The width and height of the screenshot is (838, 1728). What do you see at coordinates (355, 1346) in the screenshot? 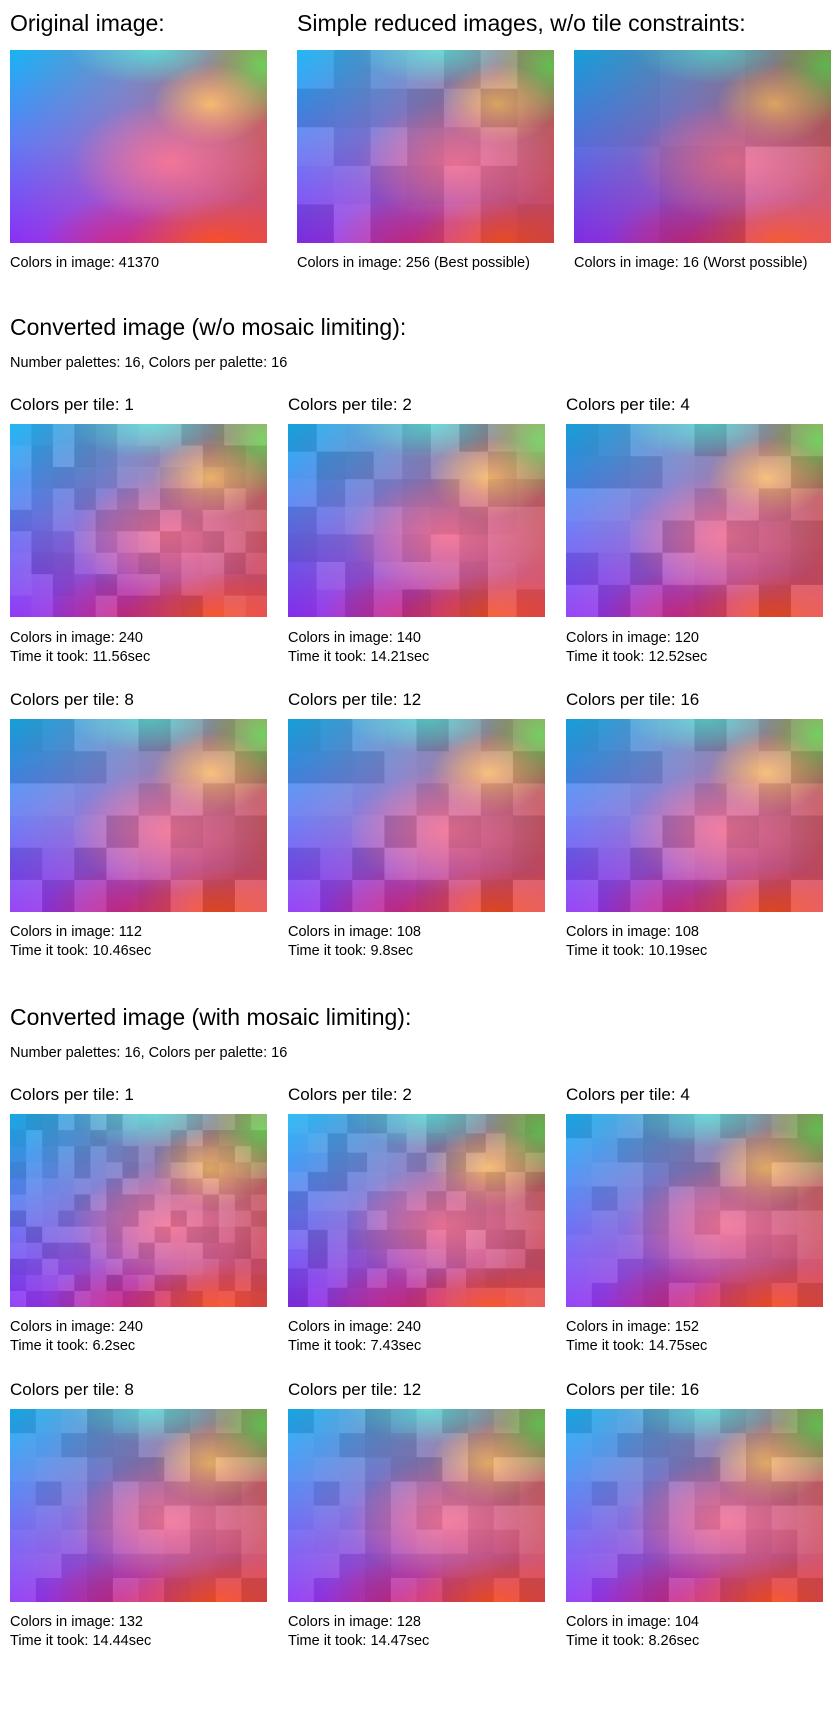
I see `time-taken: Time it took: 7.43sec` at bounding box center [355, 1346].